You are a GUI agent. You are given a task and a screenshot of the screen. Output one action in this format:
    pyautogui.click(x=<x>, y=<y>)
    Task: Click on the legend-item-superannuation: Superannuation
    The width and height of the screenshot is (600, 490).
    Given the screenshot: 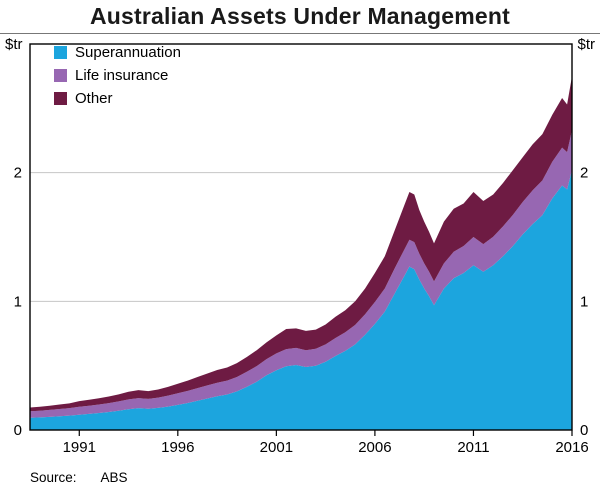 What is the action you would take?
    pyautogui.click(x=117, y=52)
    